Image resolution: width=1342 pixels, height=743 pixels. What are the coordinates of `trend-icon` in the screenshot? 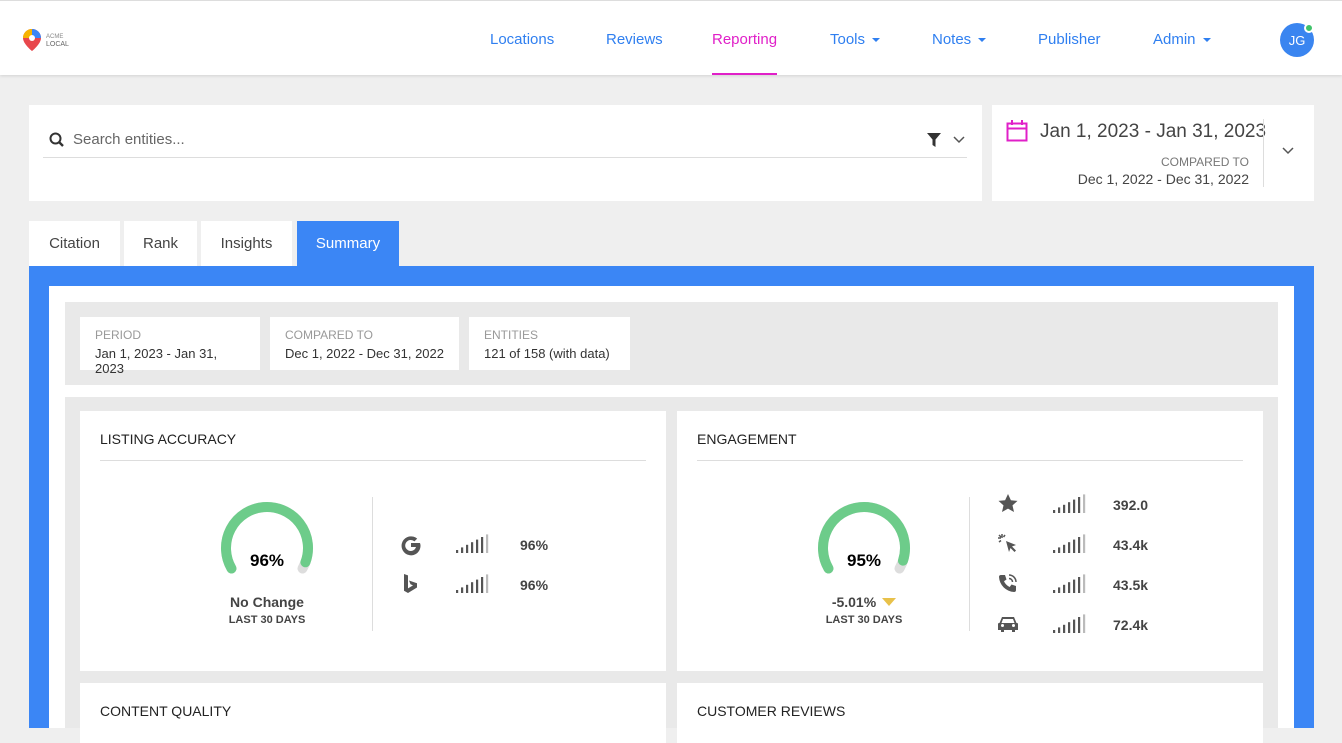 It's located at (889, 602).